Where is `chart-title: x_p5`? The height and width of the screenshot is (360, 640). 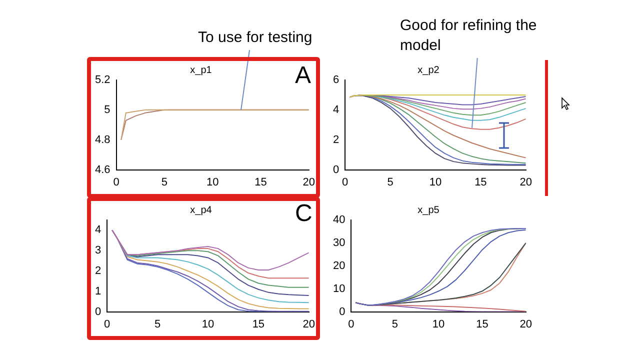
chart-title: x_p5 is located at coordinates (429, 210).